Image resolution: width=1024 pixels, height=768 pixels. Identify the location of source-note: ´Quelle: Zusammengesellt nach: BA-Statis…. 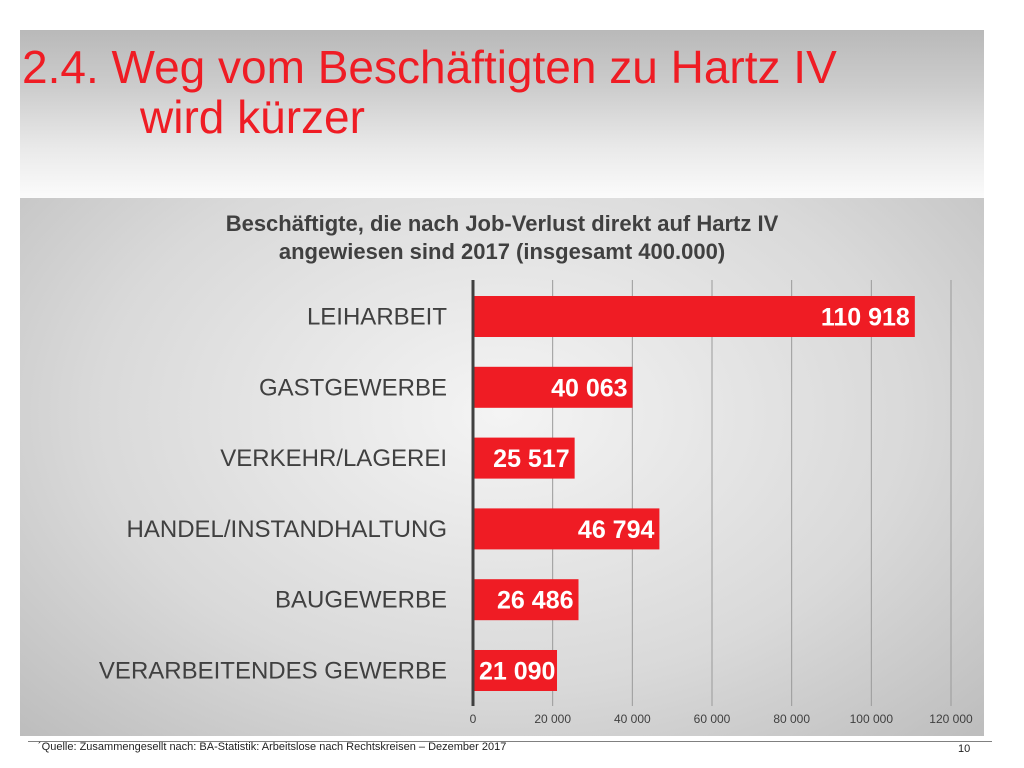
(272, 747).